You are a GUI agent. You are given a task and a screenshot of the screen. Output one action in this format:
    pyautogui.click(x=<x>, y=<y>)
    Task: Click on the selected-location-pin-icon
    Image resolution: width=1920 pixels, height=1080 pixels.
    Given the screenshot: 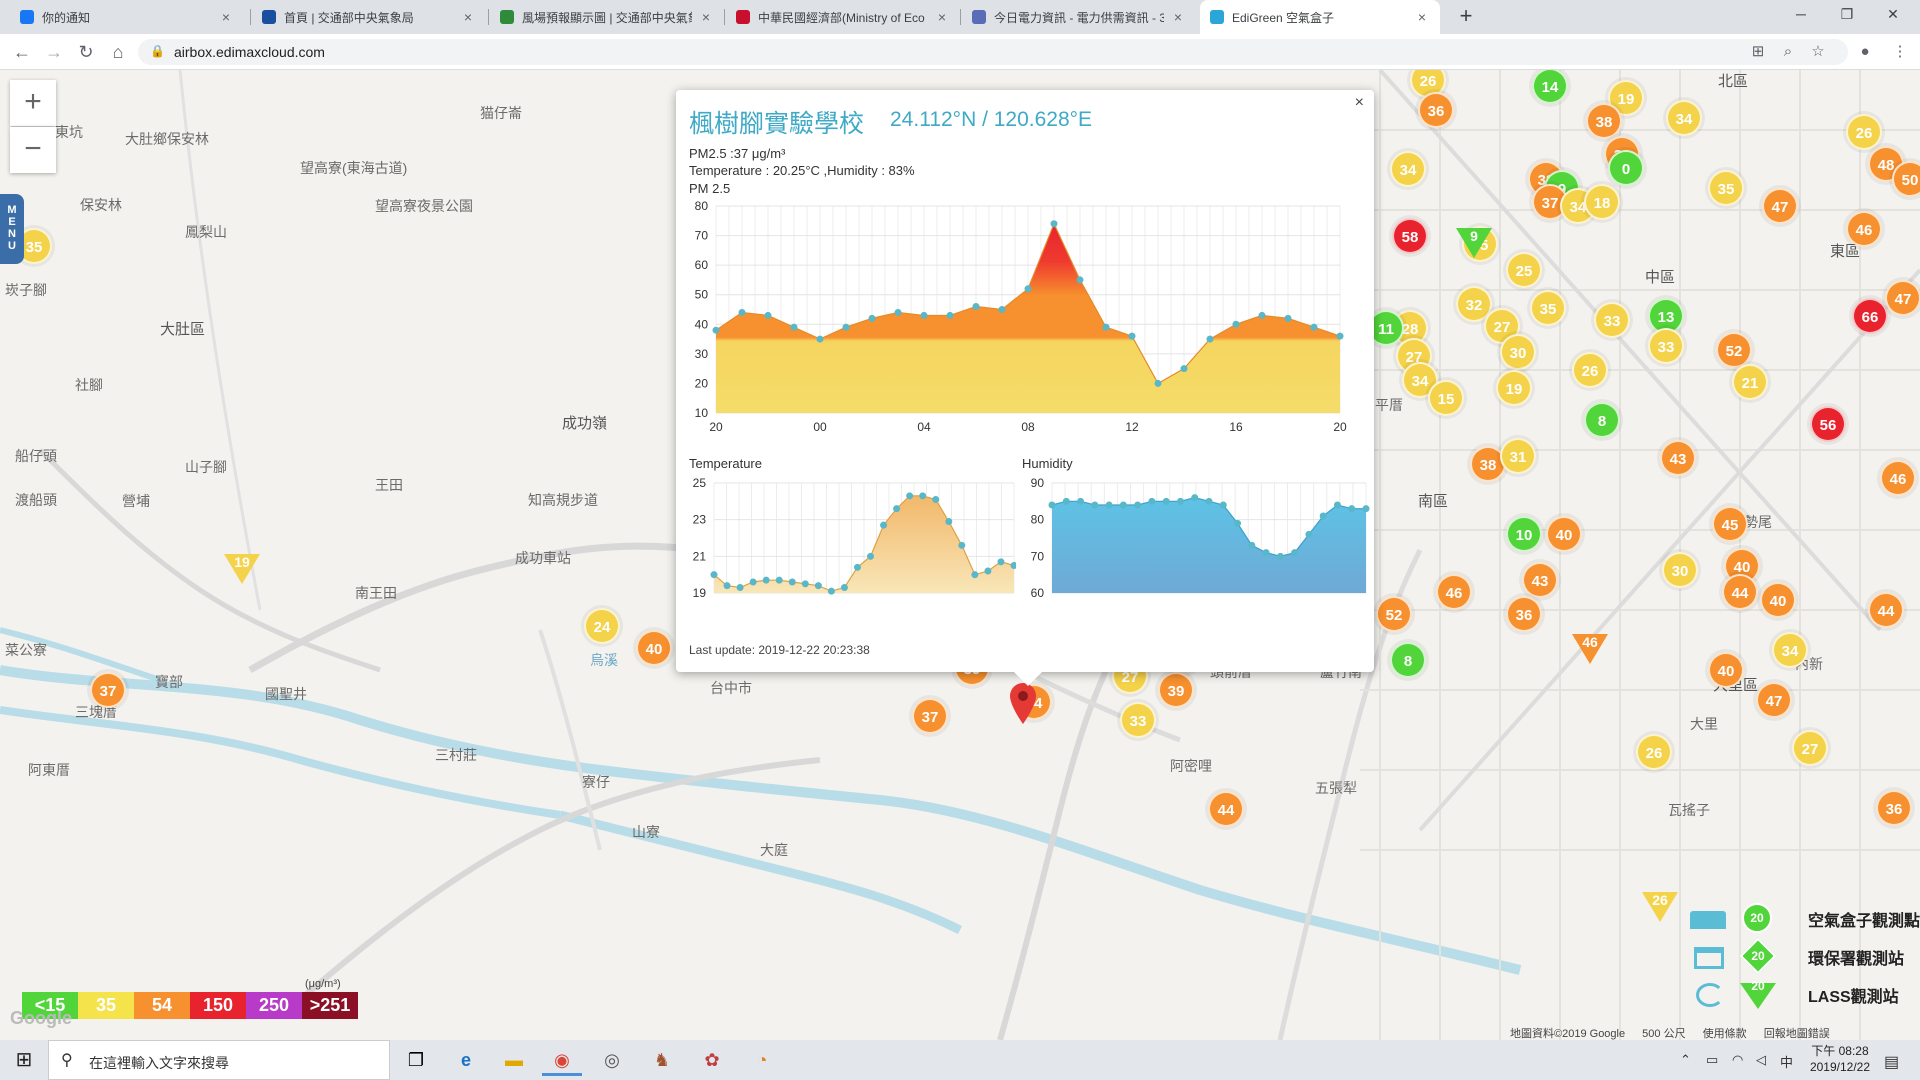 What is the action you would take?
    pyautogui.click(x=1023, y=704)
    